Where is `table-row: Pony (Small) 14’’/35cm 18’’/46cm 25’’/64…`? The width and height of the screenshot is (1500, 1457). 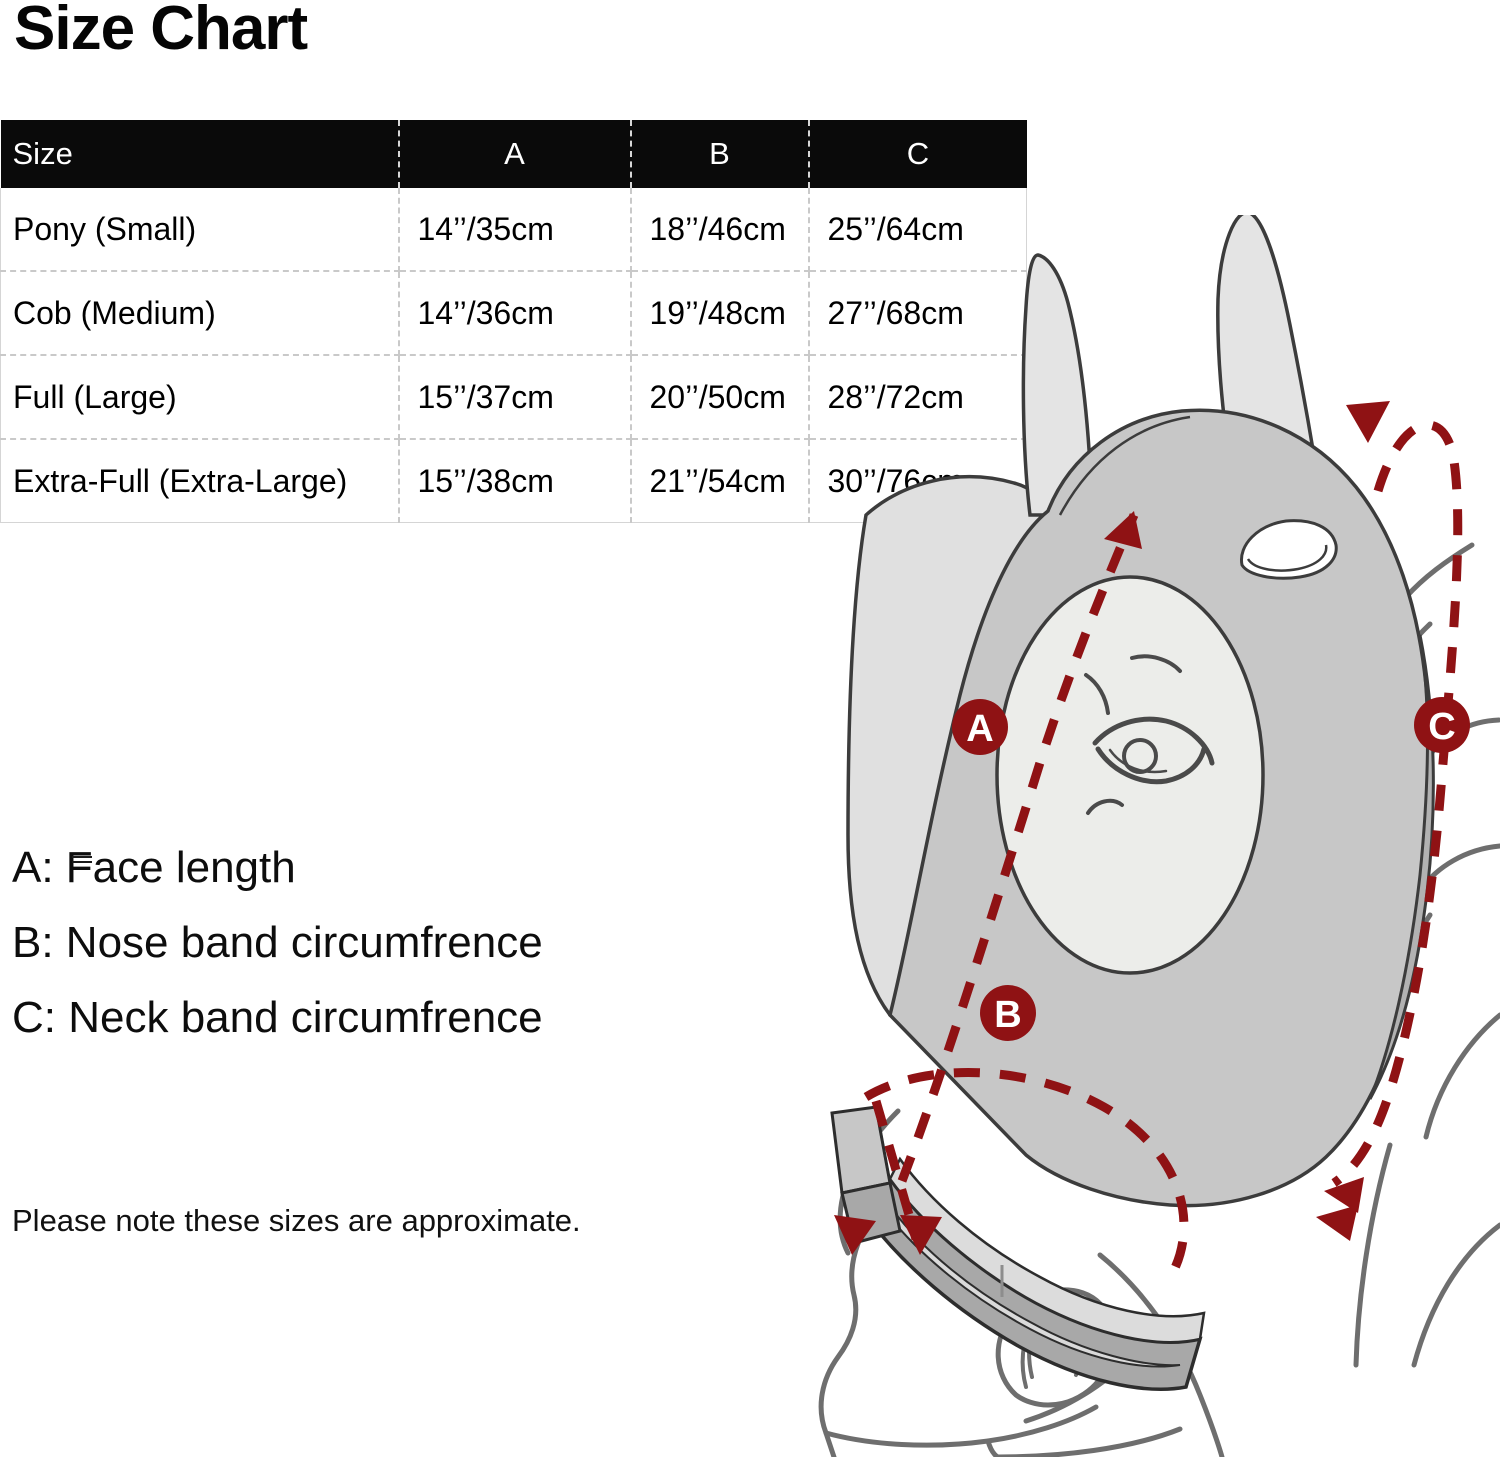 table-row: Pony (Small) 14’’/35cm 18’’/46cm 25’’/64… is located at coordinates (513, 230).